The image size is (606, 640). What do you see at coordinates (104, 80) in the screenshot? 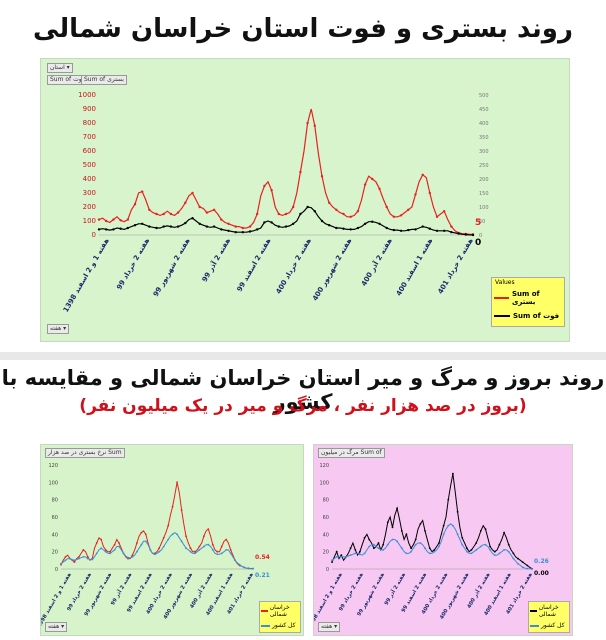
I see `sum-hospital-field-button: Sum of بستری` at bounding box center [104, 80].